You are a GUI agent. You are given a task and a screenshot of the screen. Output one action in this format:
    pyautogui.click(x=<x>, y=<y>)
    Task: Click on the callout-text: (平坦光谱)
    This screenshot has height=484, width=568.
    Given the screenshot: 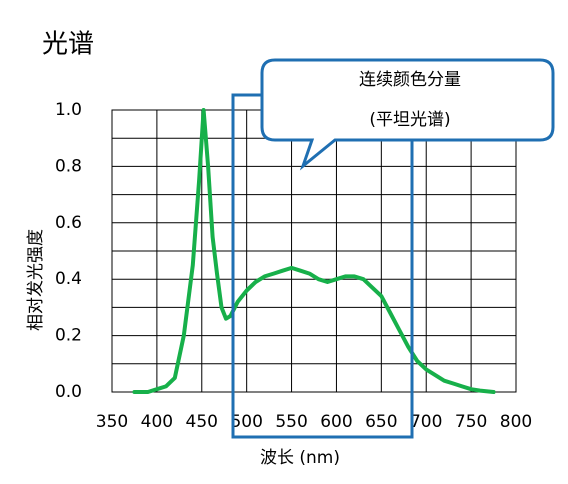 What is the action you would take?
    pyautogui.click(x=409, y=120)
    